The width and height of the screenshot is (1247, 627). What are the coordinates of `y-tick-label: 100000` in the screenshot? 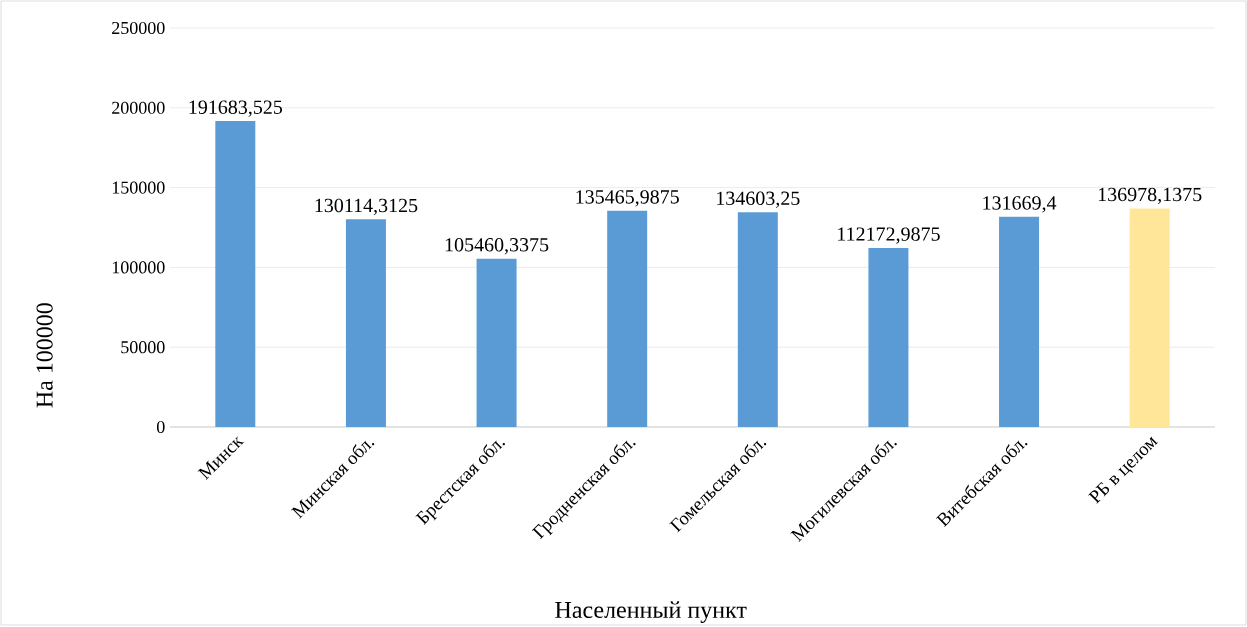 It's located at (138, 267).